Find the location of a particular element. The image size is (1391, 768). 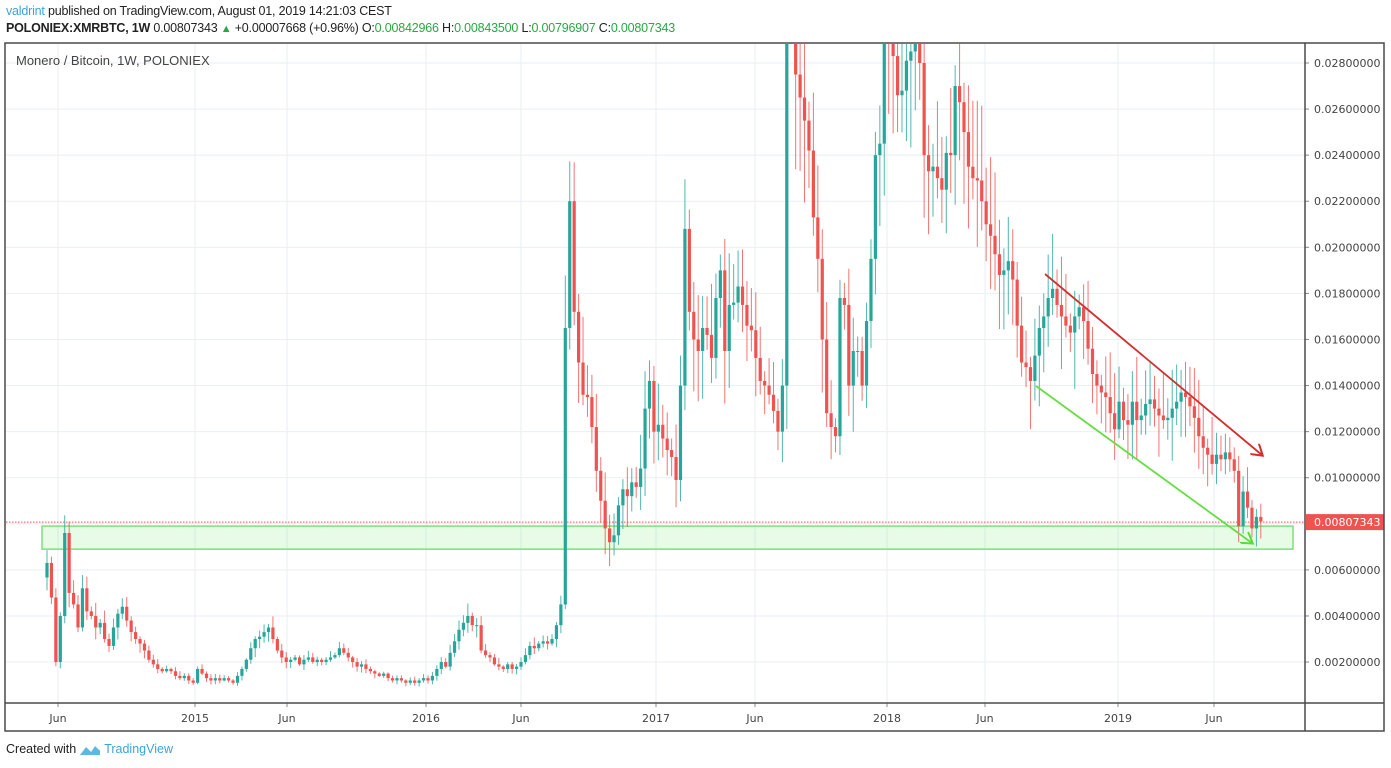

svg-text: 0.01200000 is located at coordinates (1347, 432).